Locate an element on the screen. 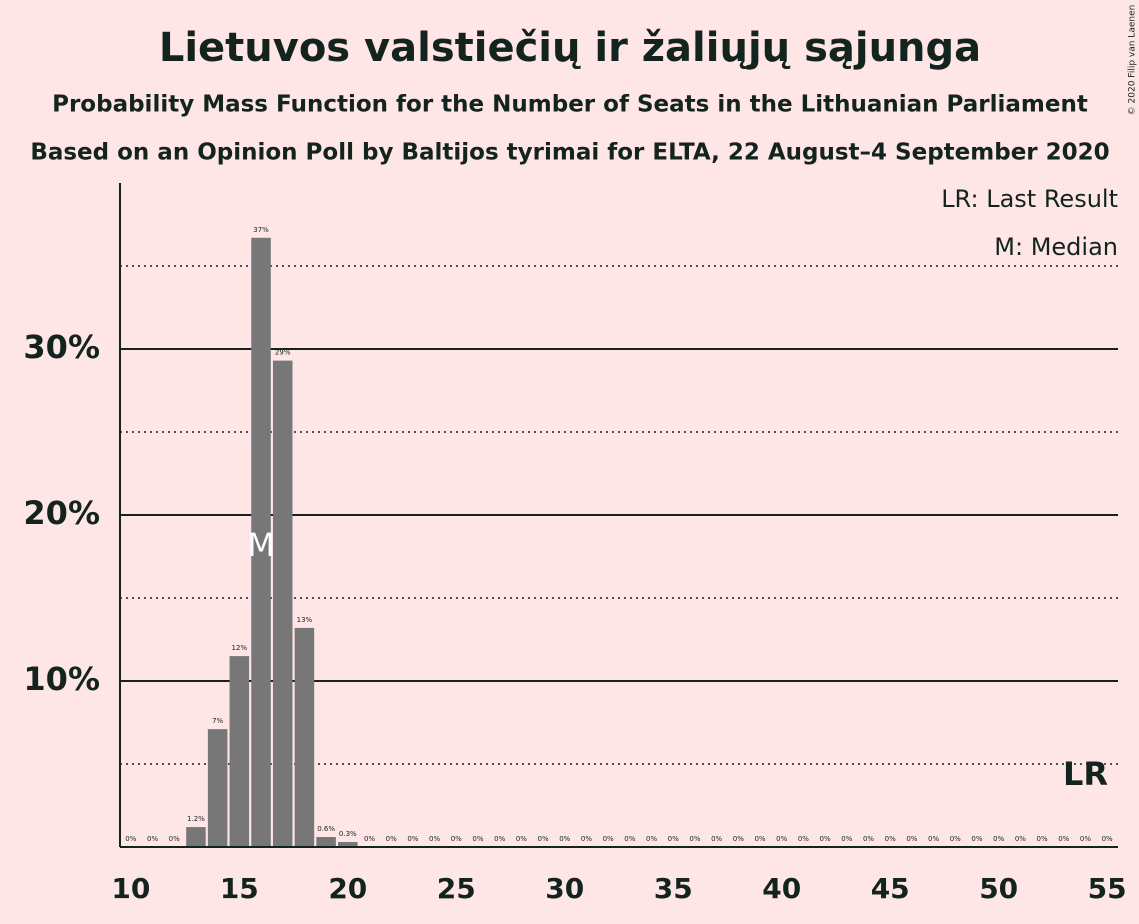 The image size is (1139, 924). chart-title: Lietuvos valstiečių ir žaliųjų sąjunga is located at coordinates (570, 48).